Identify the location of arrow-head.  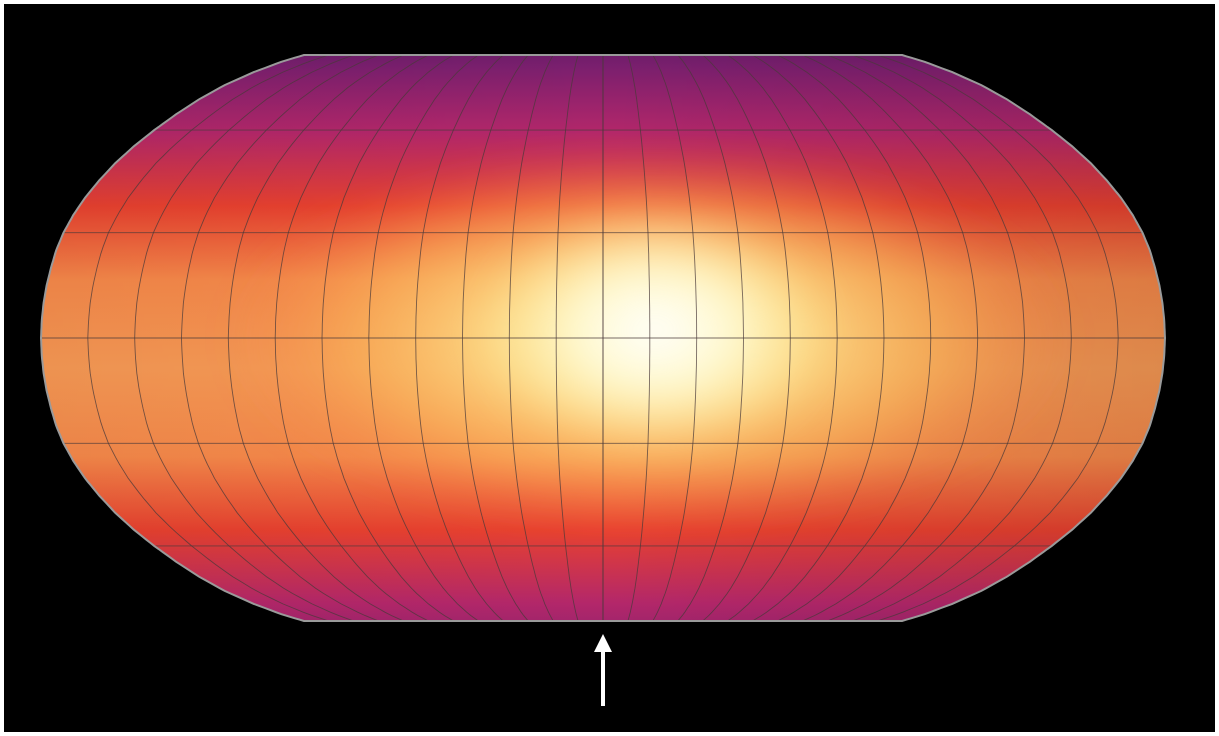
(603, 643).